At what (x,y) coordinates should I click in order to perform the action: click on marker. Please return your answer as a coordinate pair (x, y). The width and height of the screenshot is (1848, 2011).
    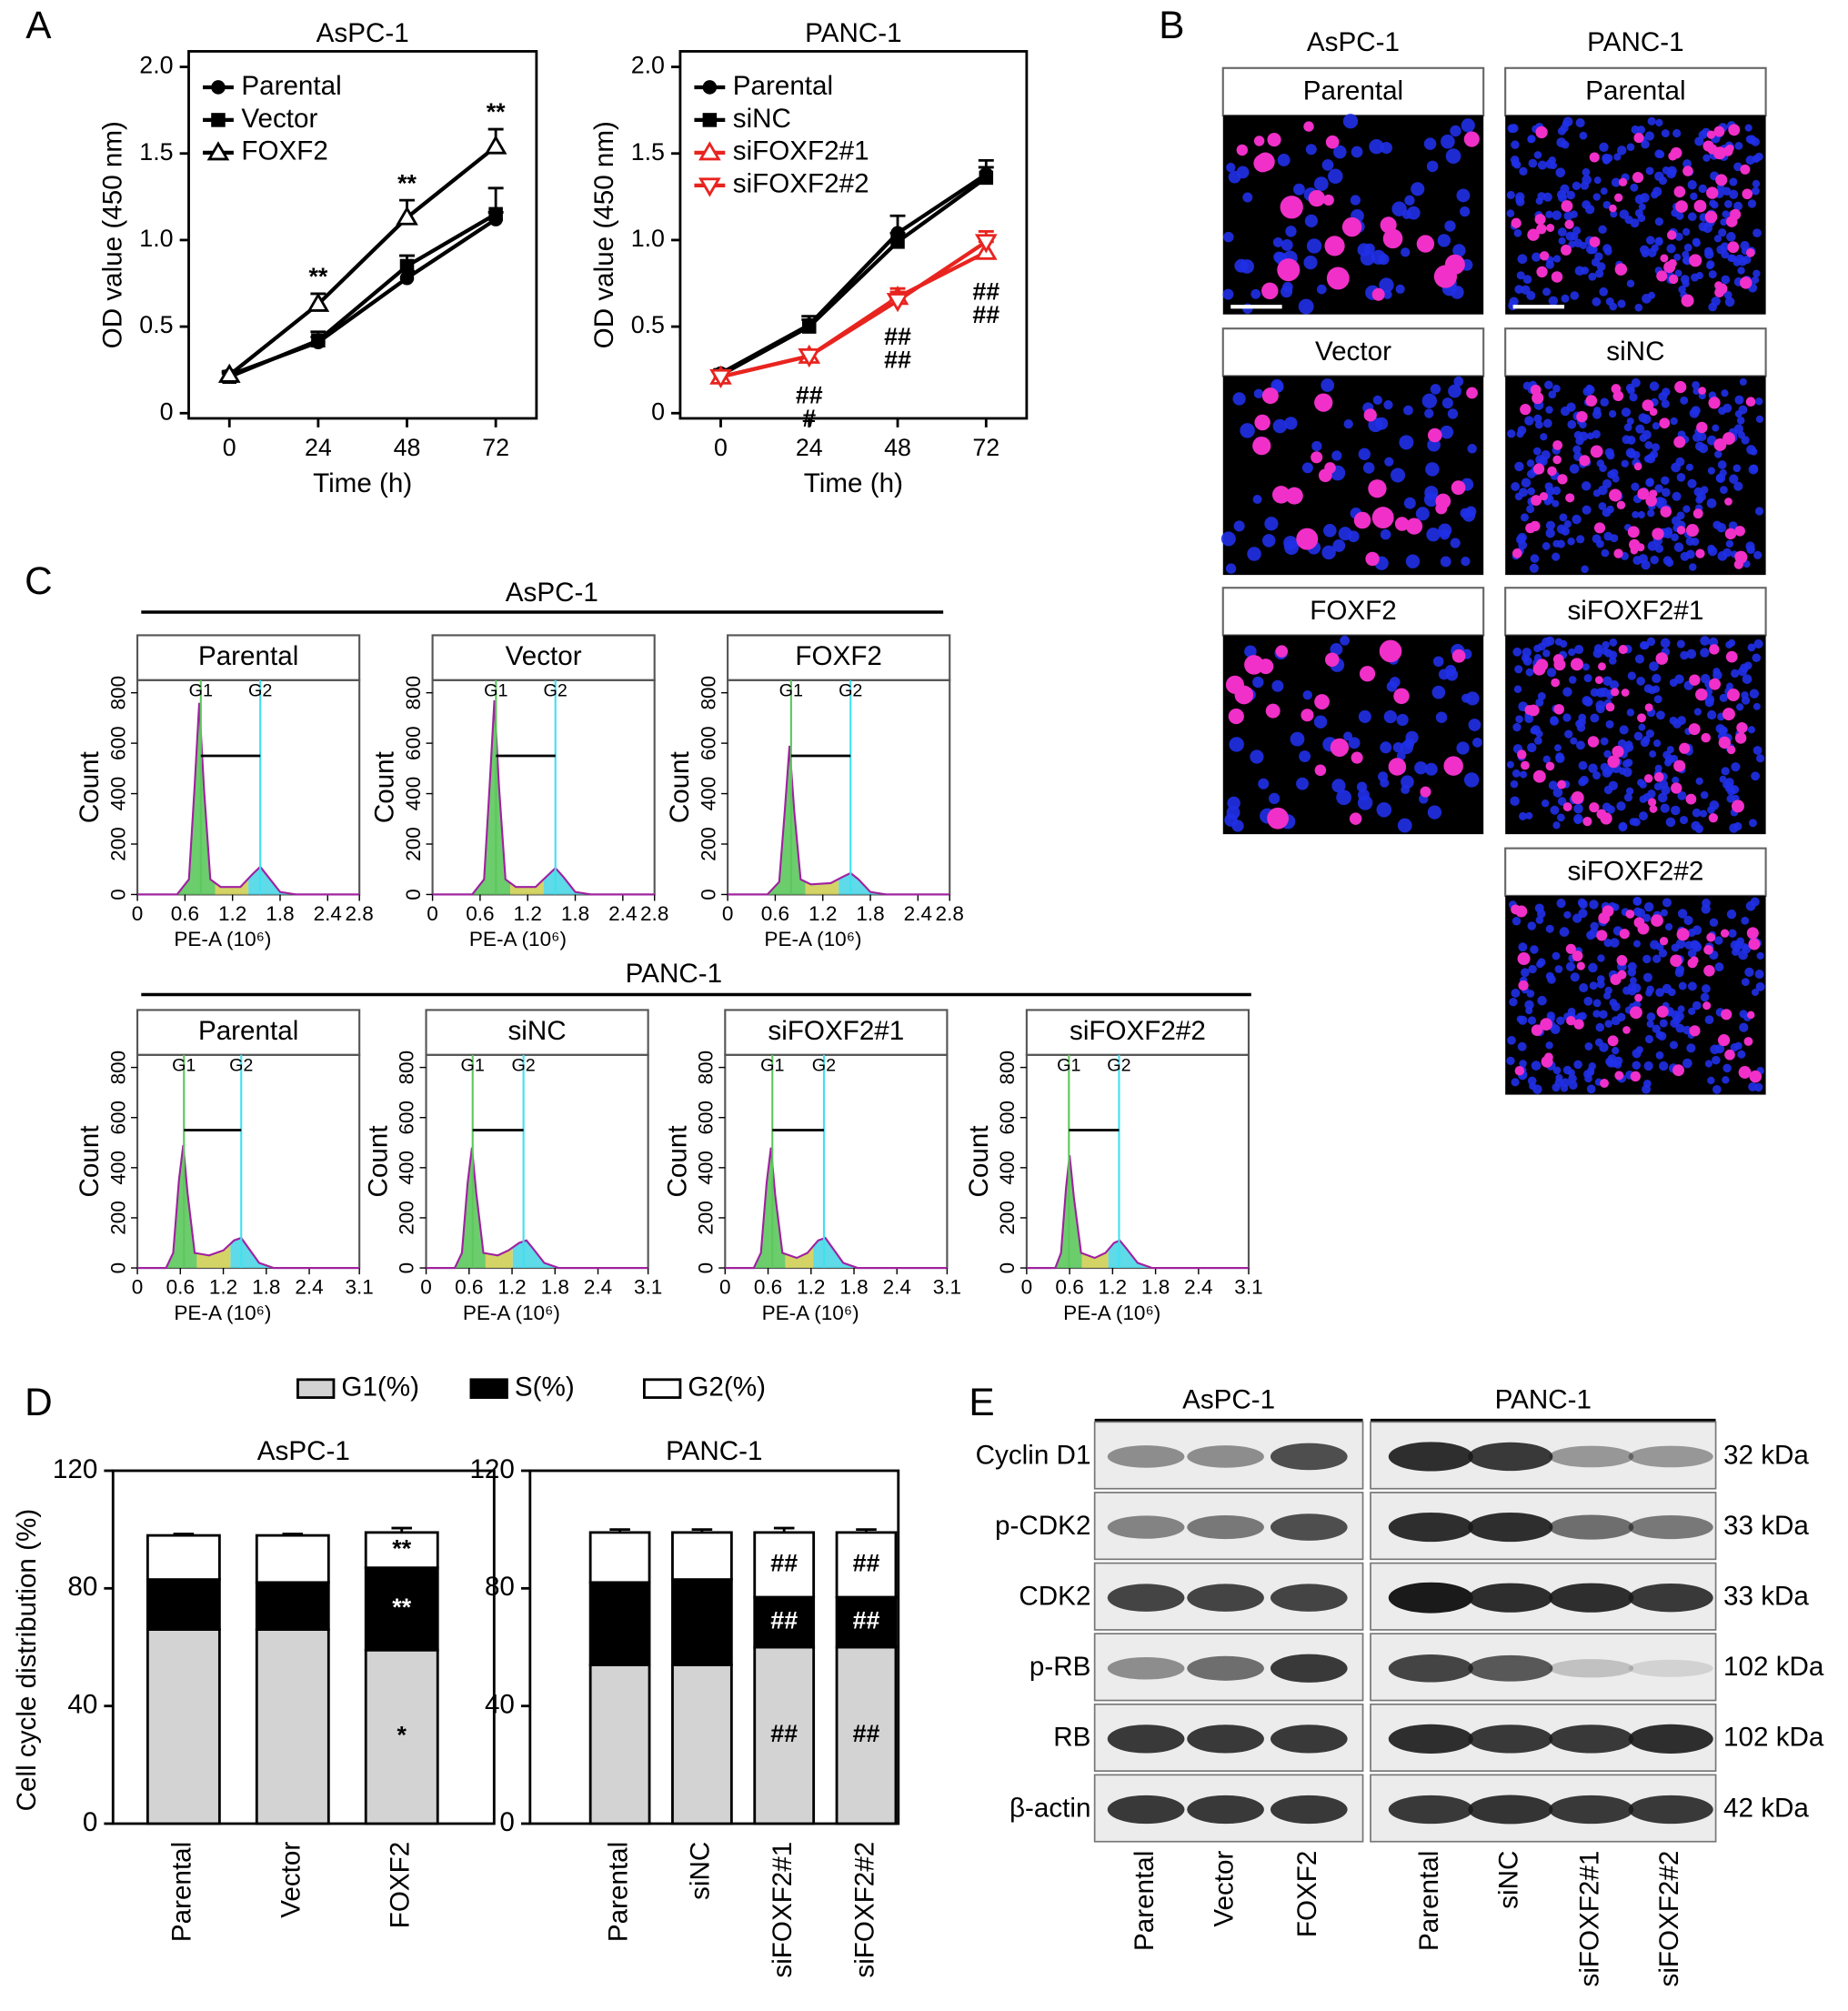
    Looking at the image, I should click on (229, 373).